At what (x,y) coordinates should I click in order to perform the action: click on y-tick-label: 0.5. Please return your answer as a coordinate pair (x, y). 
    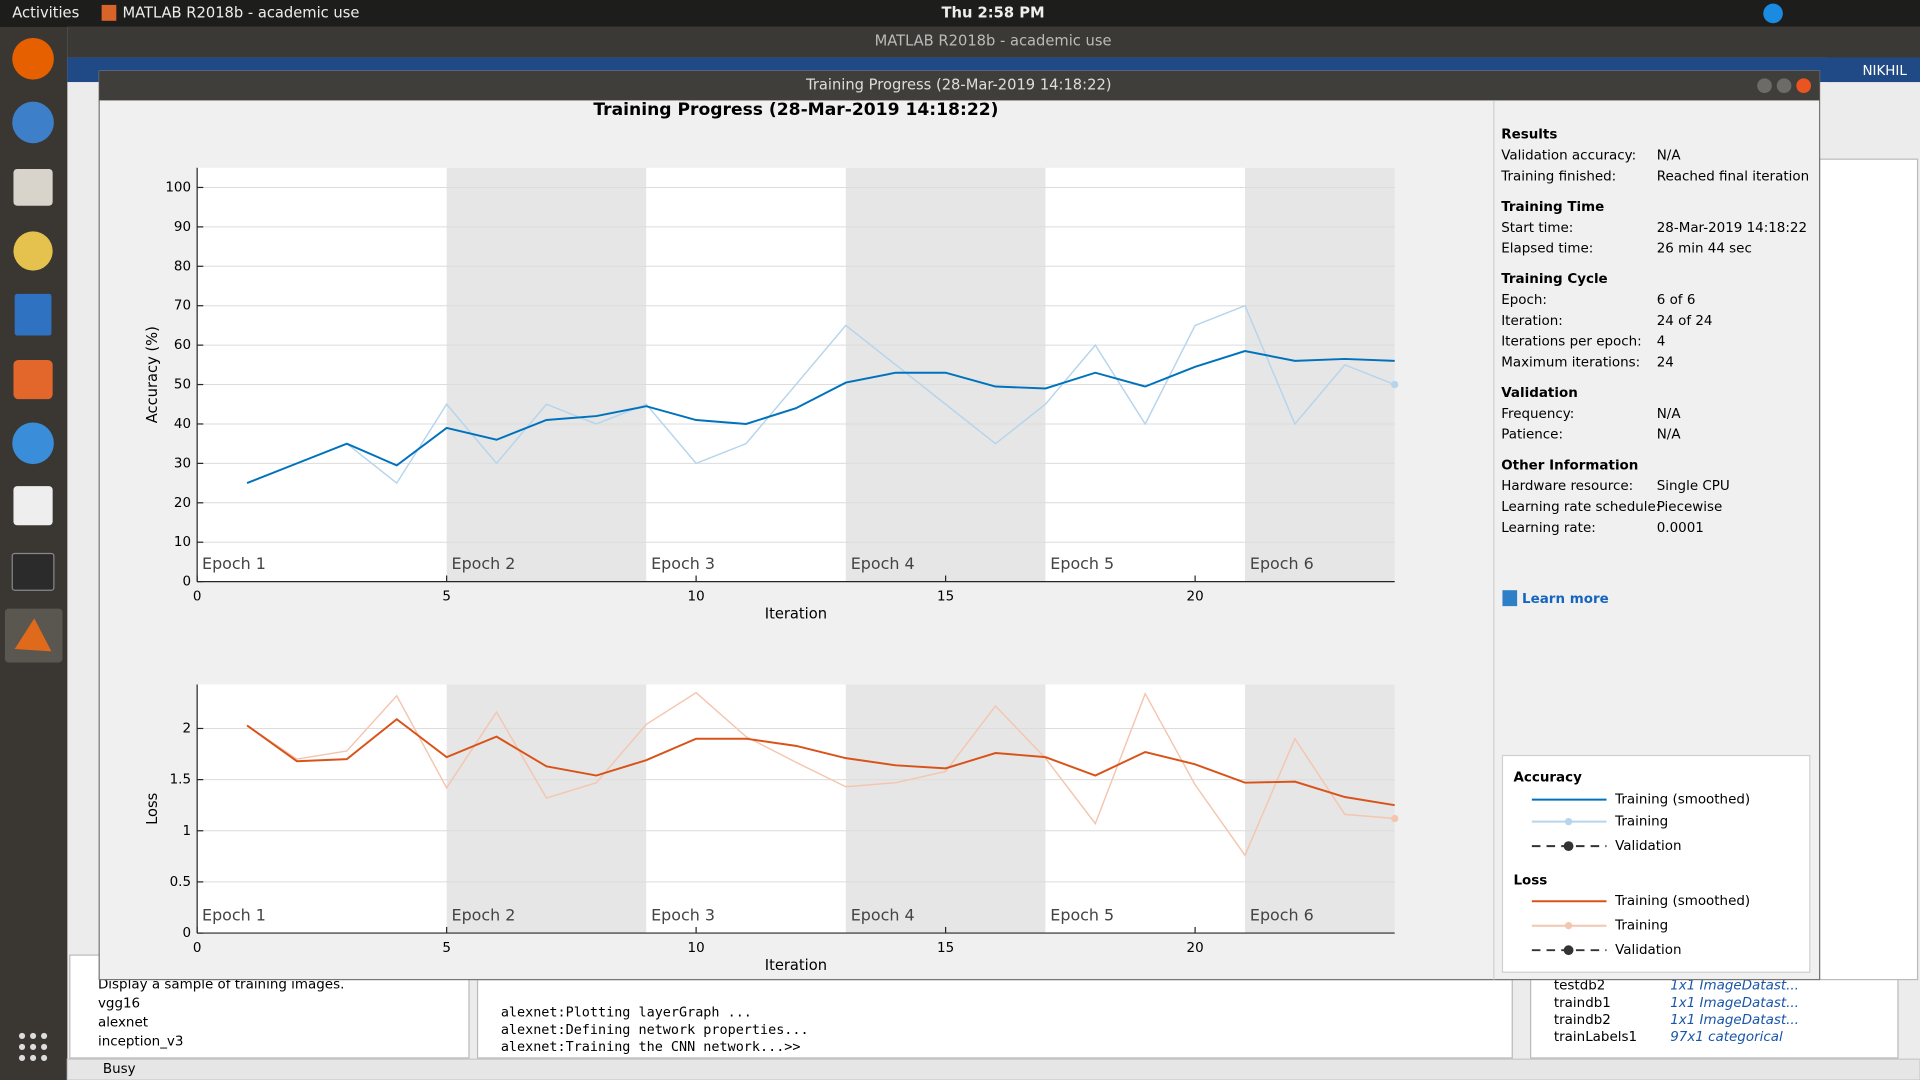
    Looking at the image, I should click on (180, 882).